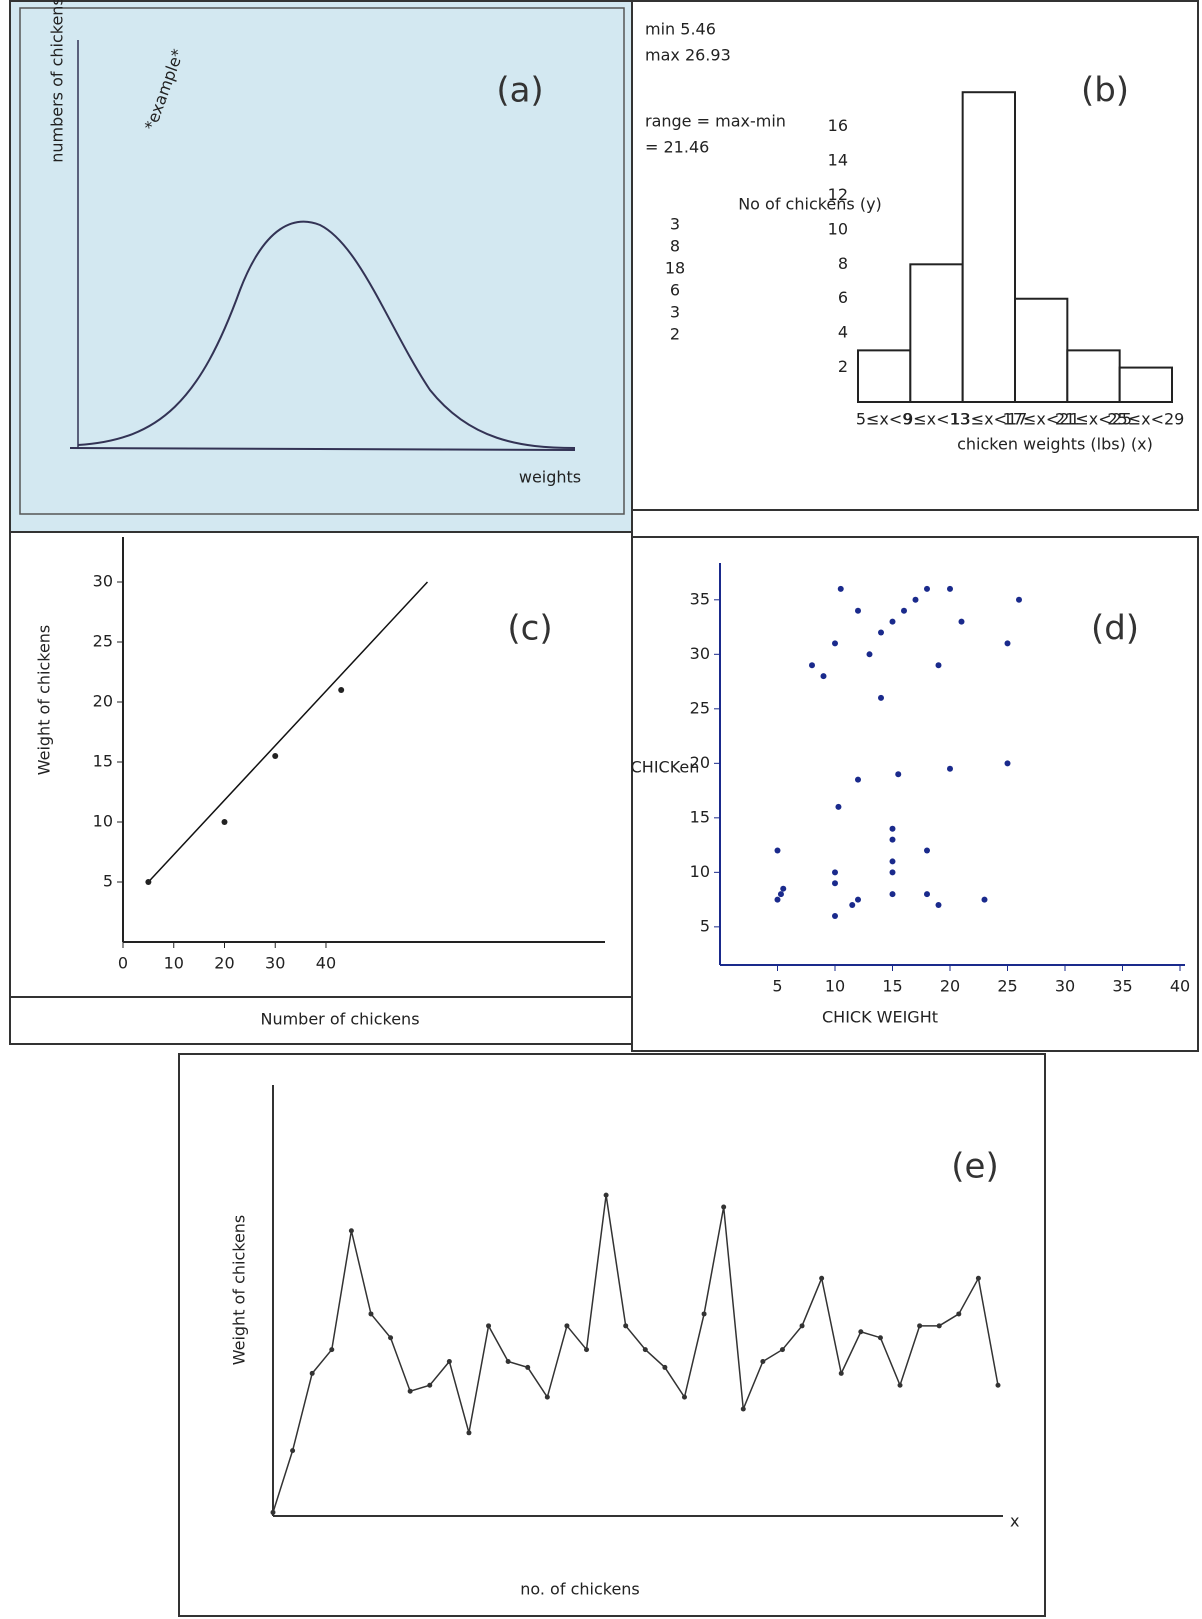 The height and width of the screenshot is (1619, 1202). I want to click on value-list-label: 18, so click(675, 268).